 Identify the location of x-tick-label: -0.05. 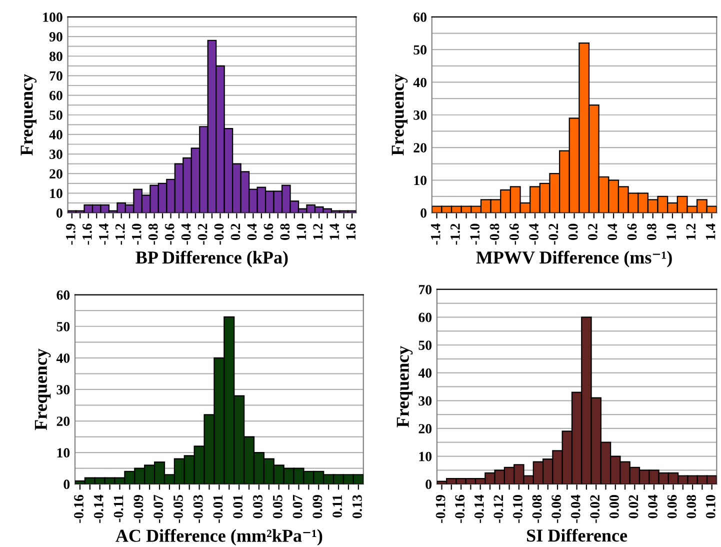
(178, 509).